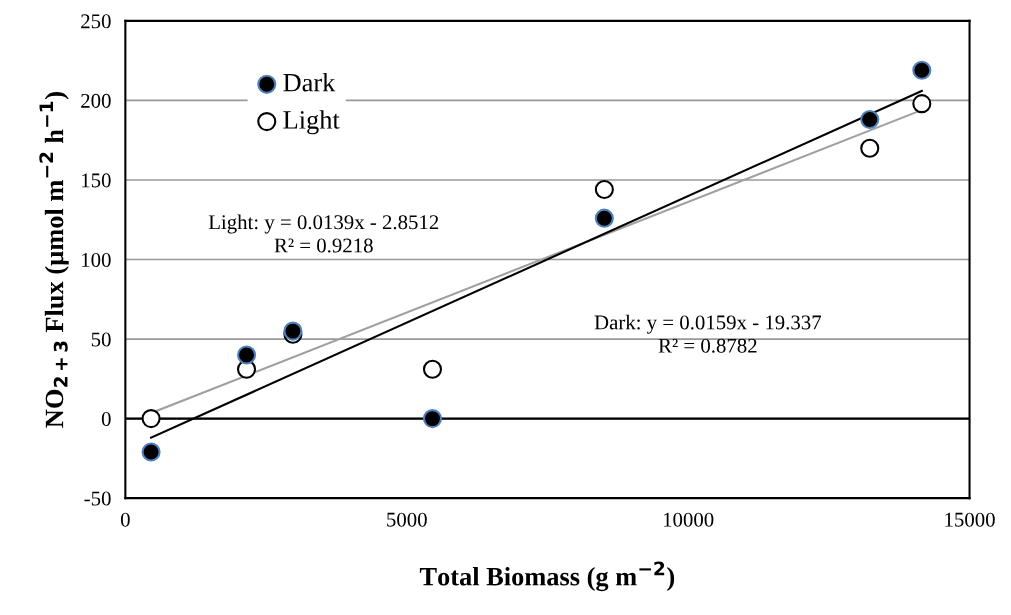 The width and height of the screenshot is (1011, 615). I want to click on x-tick-label: 5000, so click(407, 519).